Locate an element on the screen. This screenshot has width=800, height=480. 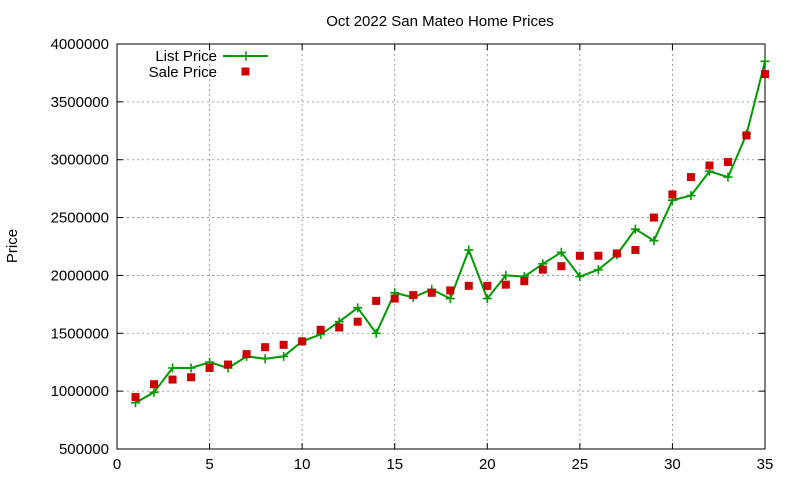
y-tick-label: 500000 is located at coordinates (84, 449).